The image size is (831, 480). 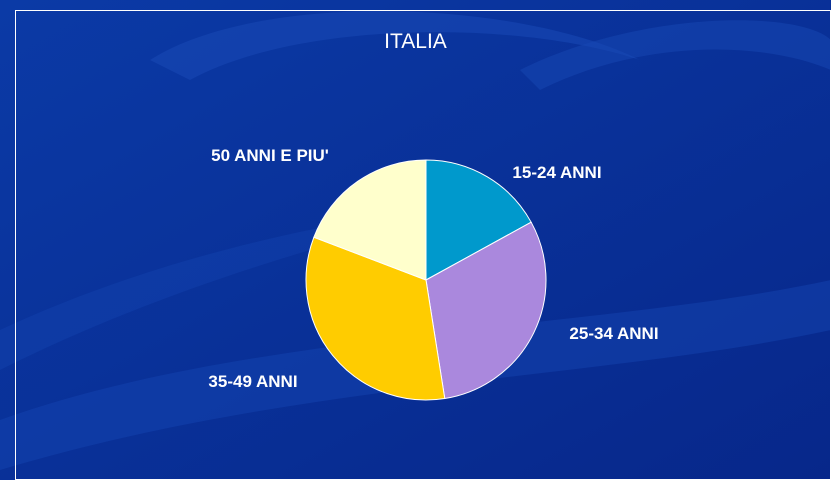 What do you see at coordinates (253, 381) in the screenshot?
I see `slice-label: 35-49 ANNI` at bounding box center [253, 381].